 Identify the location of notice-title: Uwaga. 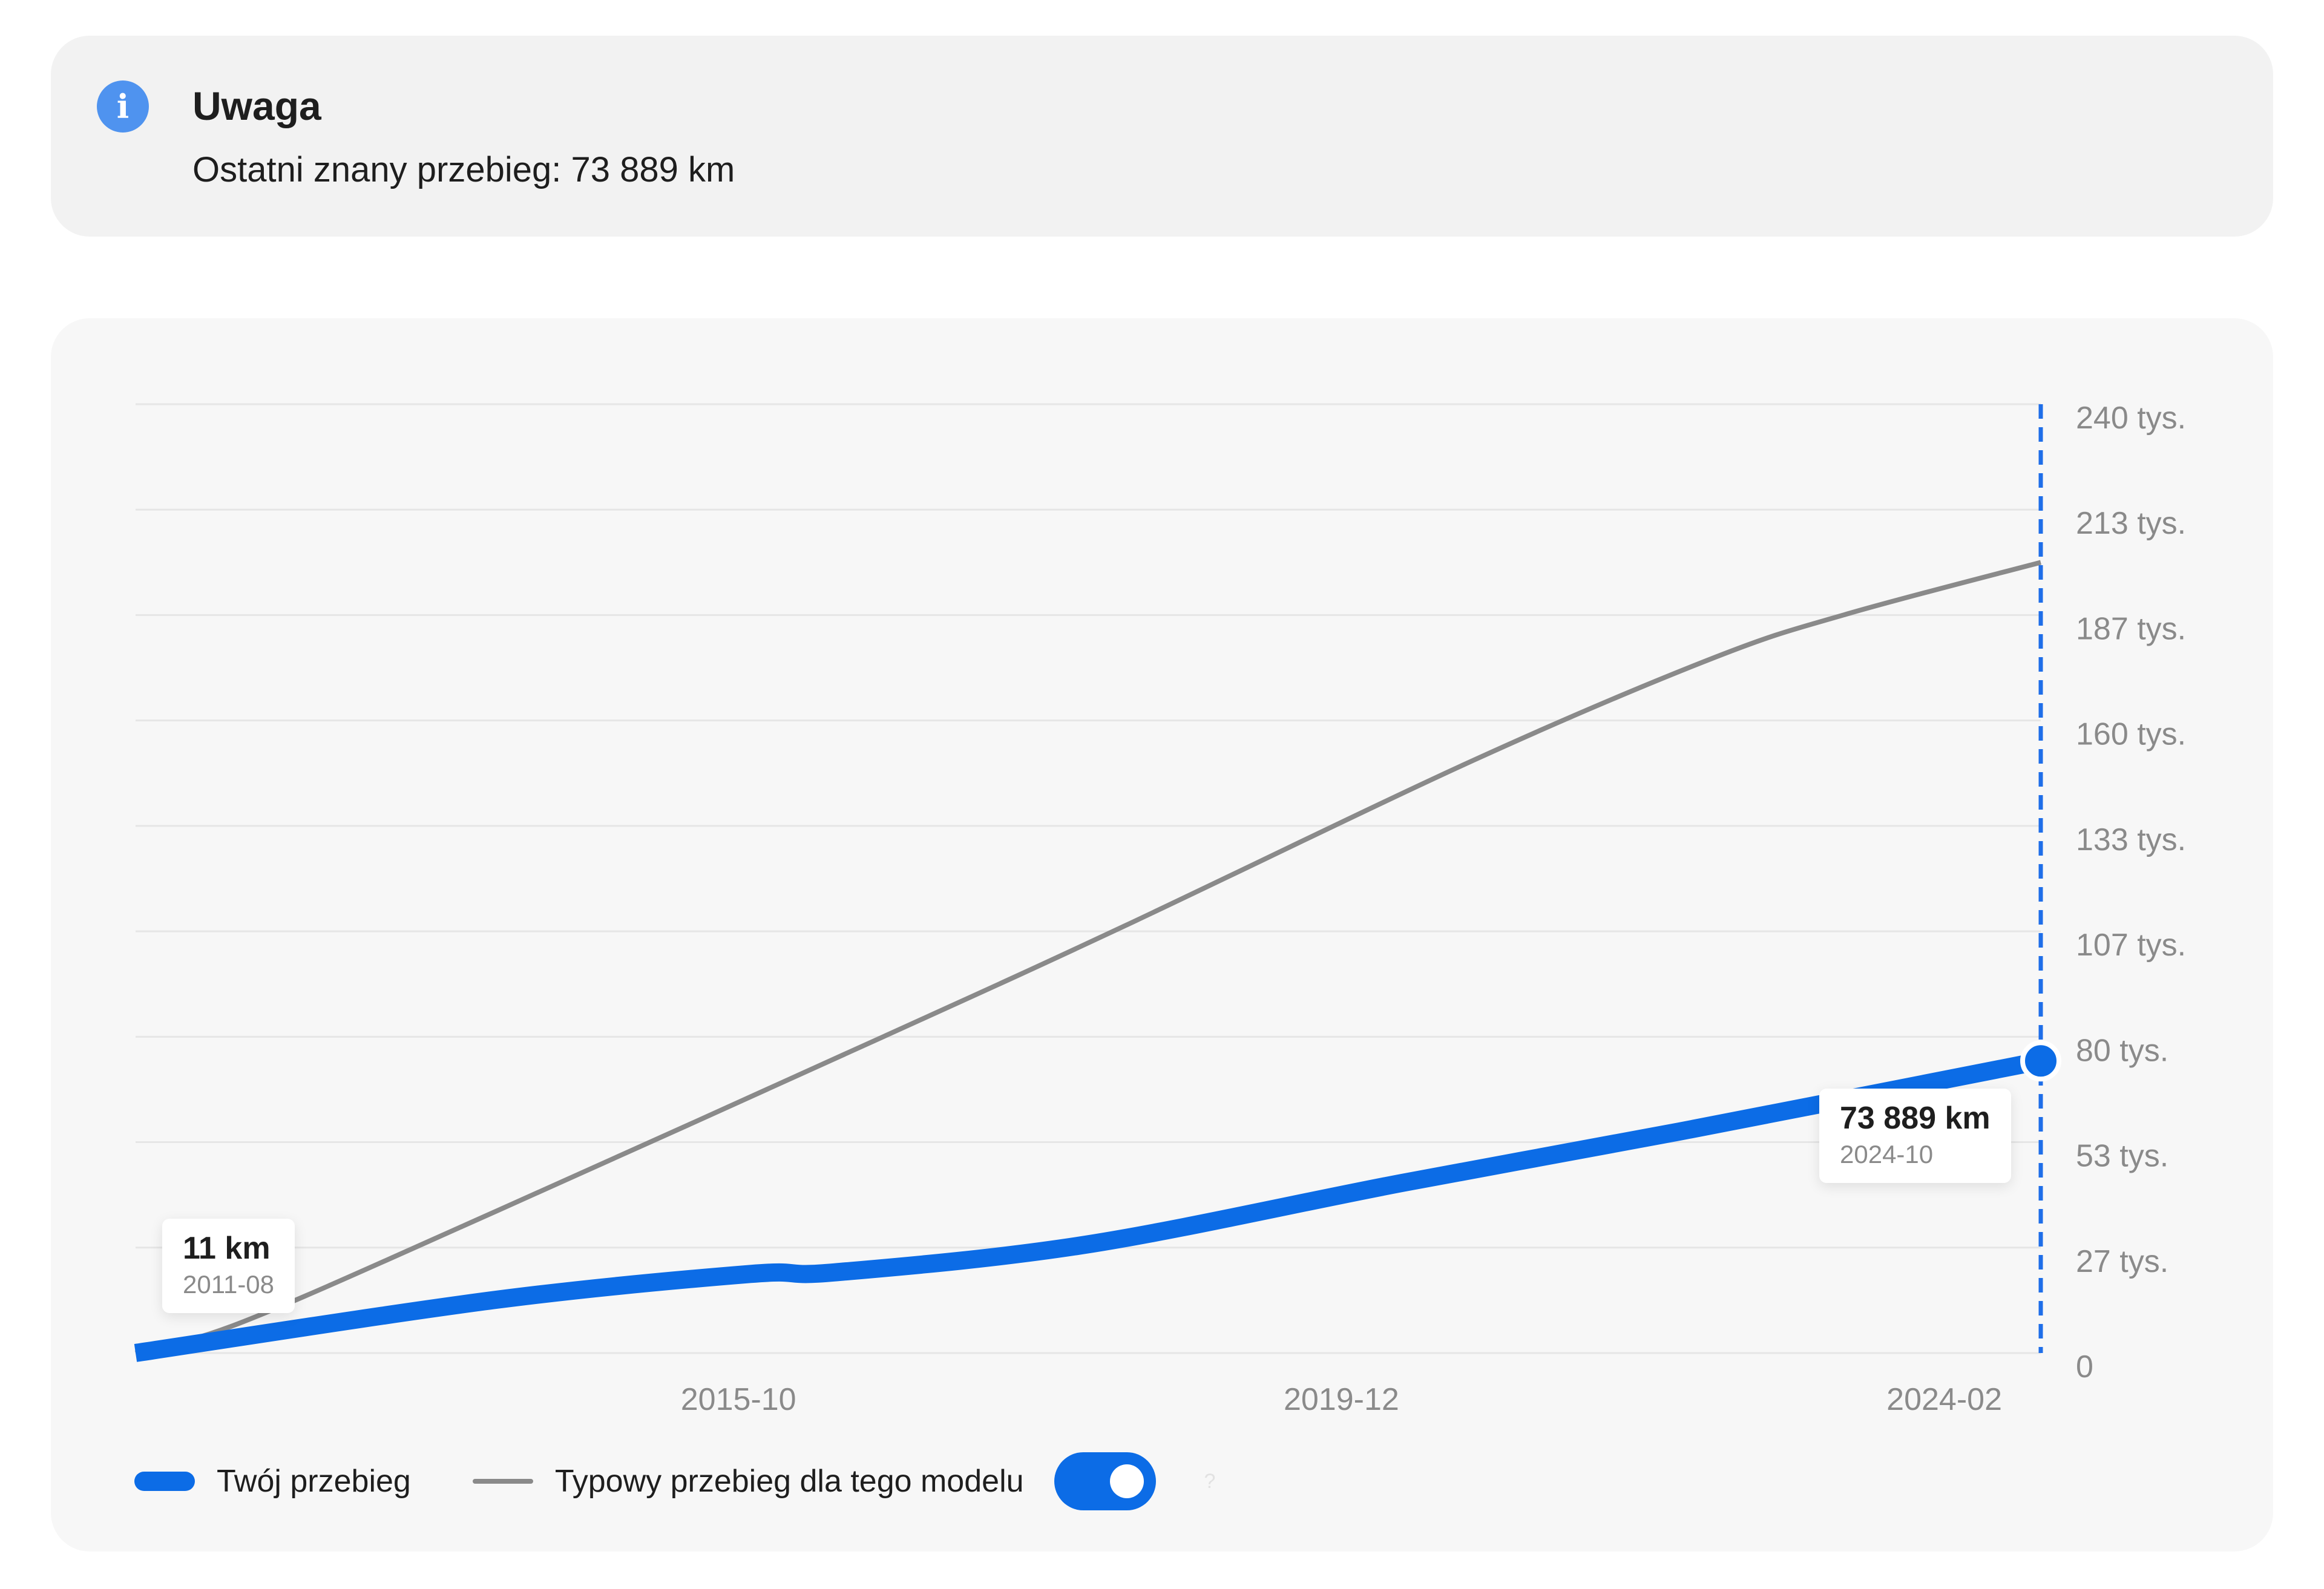
(256, 106).